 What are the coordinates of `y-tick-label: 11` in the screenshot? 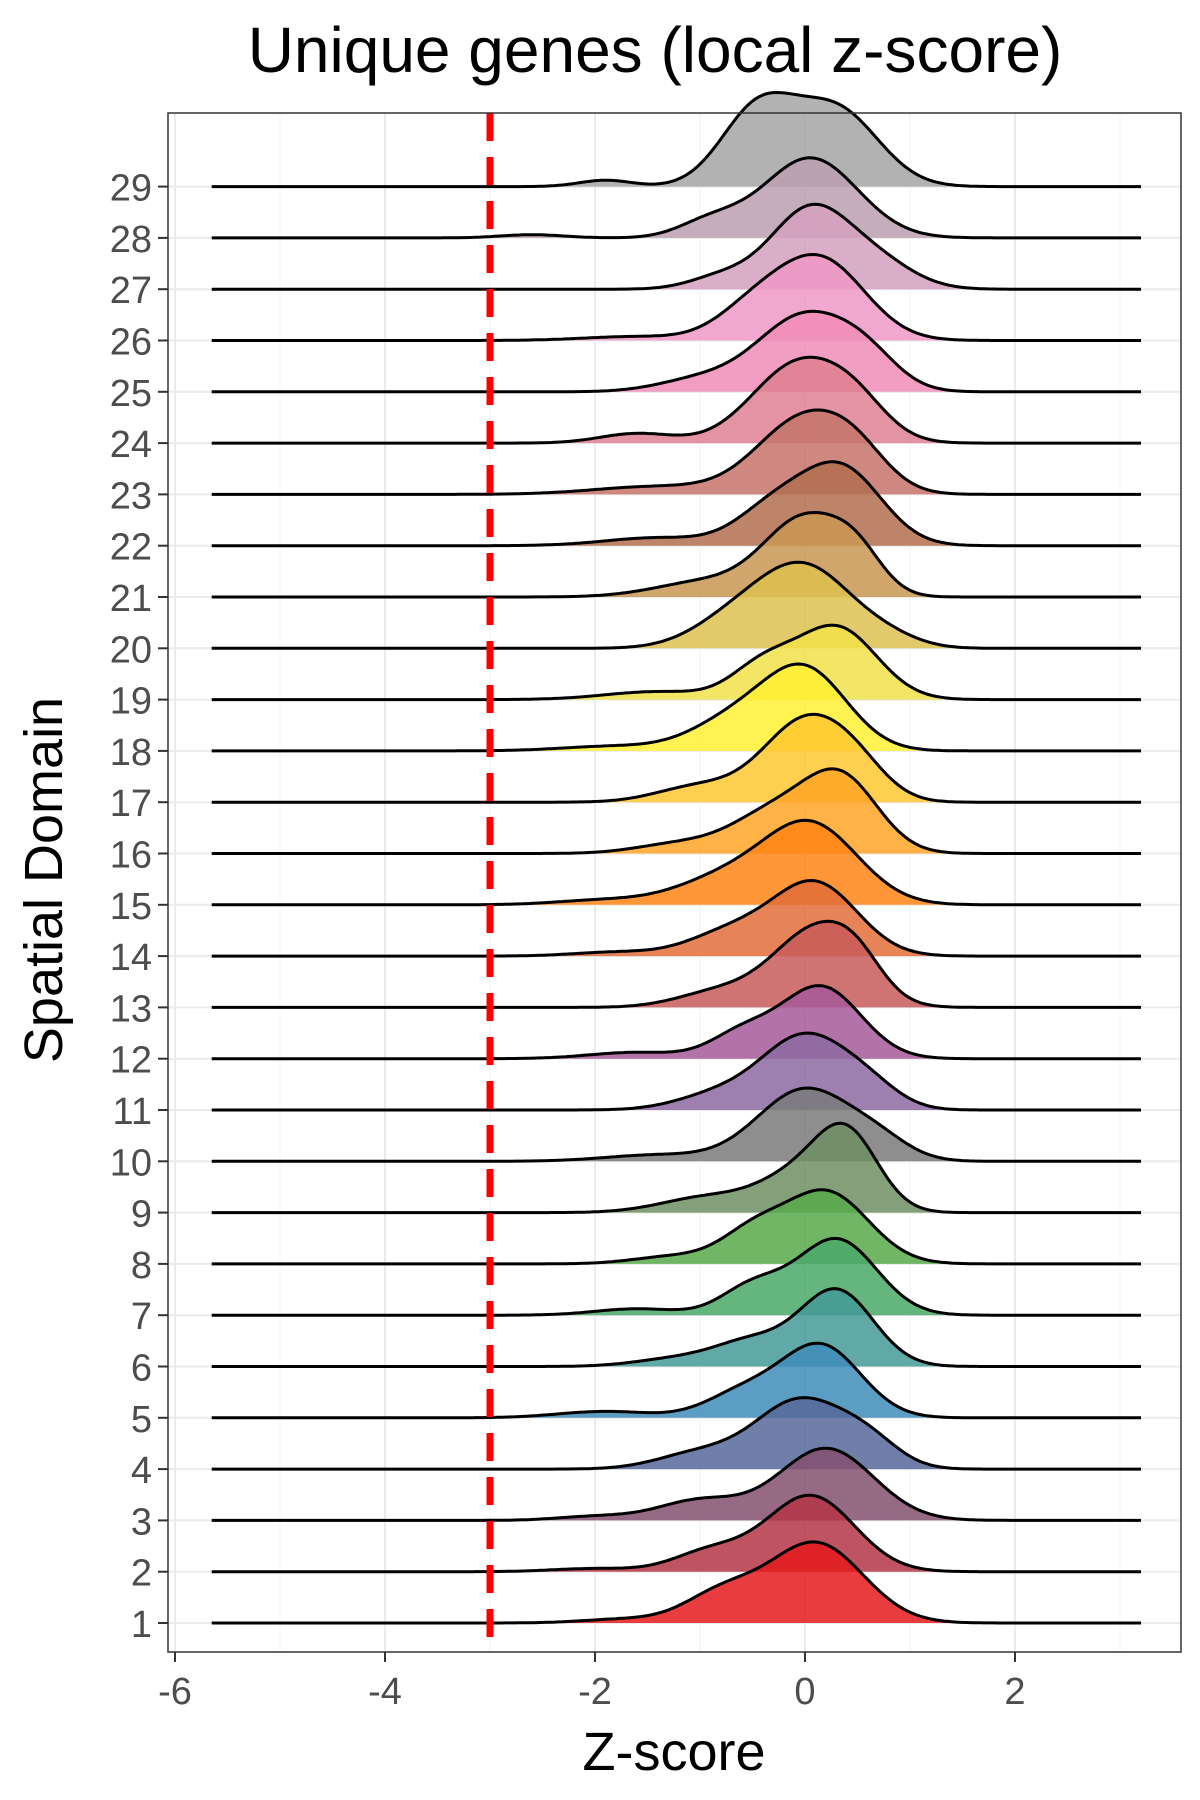 It's located at (132, 1112).